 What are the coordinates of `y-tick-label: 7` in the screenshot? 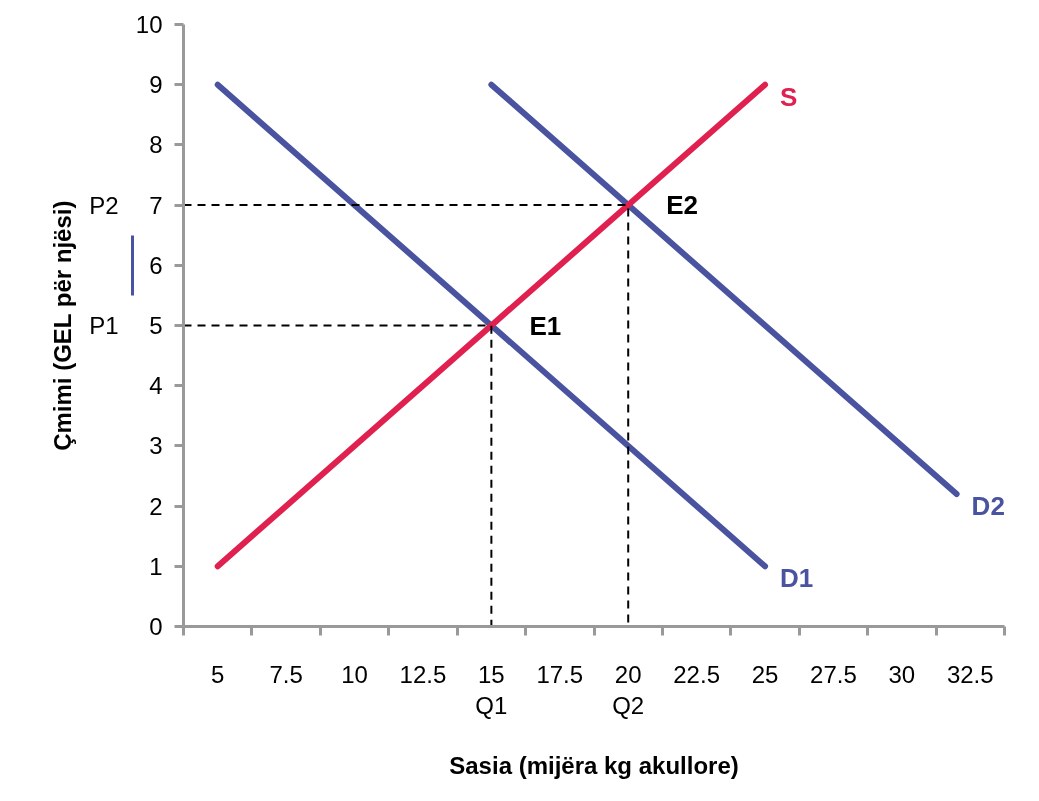 It's located at (156, 205).